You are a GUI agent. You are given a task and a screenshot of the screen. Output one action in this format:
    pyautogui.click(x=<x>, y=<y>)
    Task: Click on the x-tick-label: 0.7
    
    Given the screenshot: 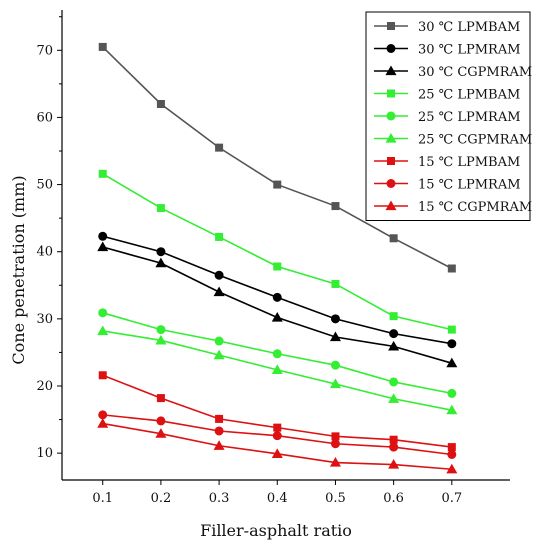 What is the action you would take?
    pyautogui.click(x=451, y=498)
    